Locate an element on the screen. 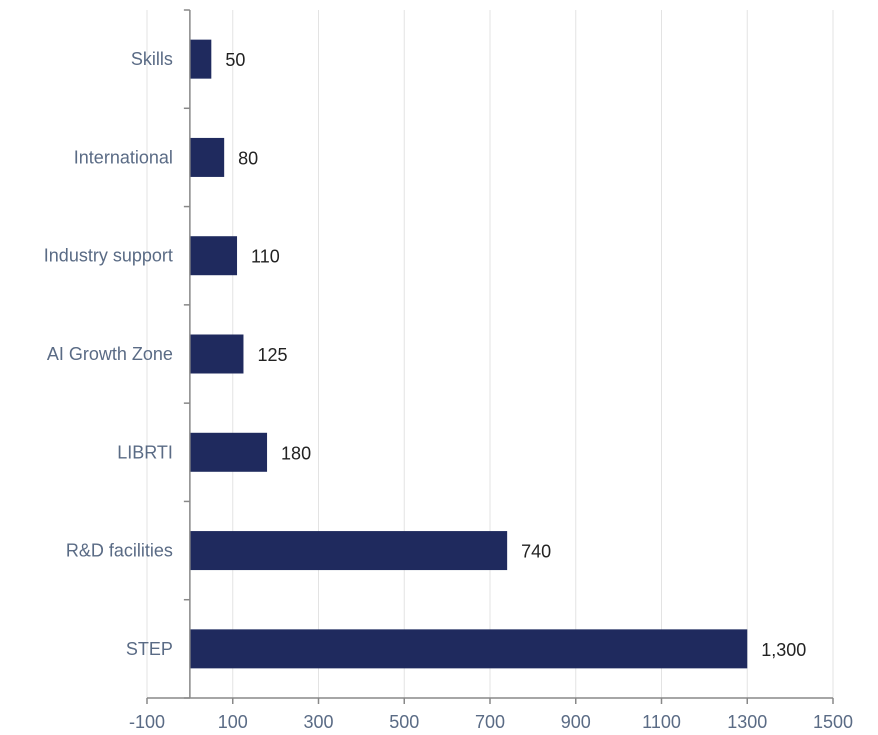  data-label-3: 125 is located at coordinates (272, 355).